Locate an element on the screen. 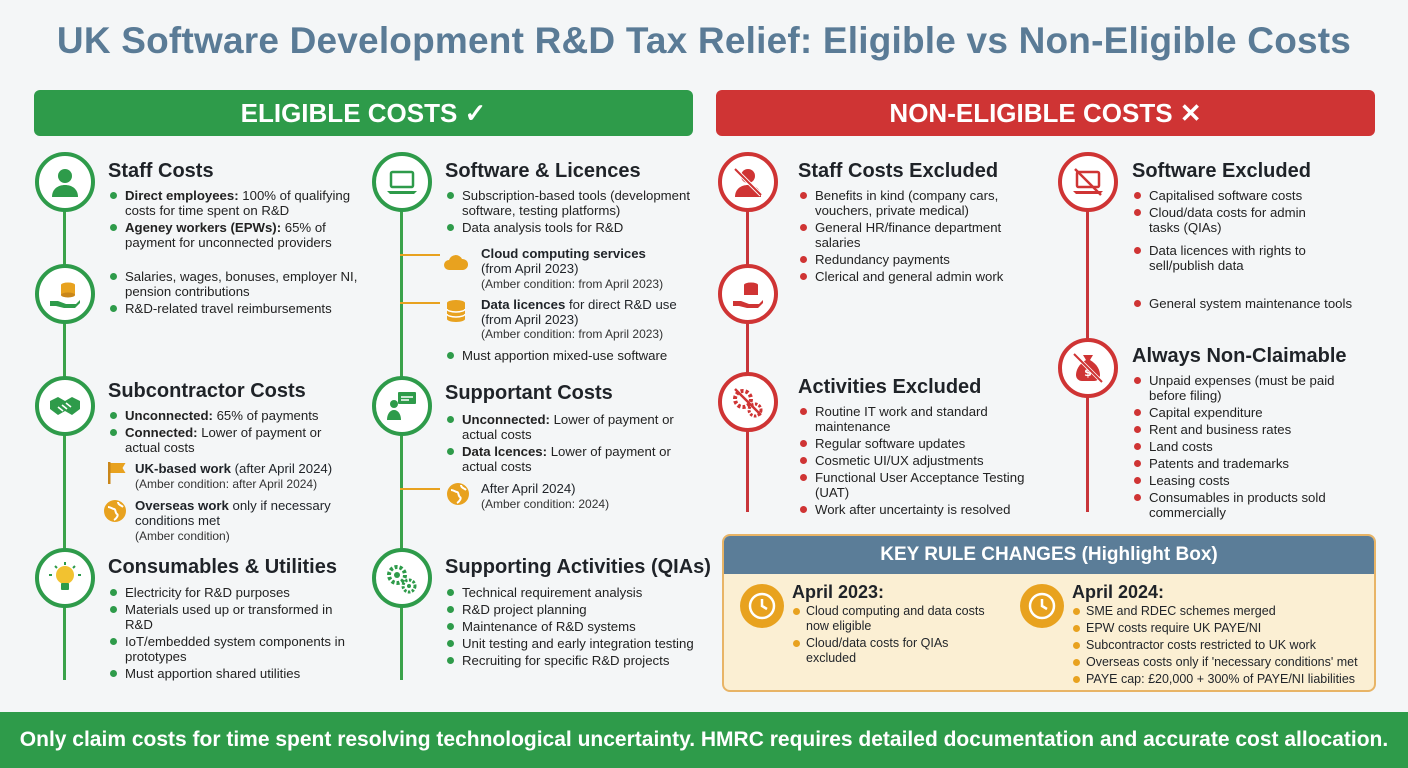  money-bag-icon: $ is located at coordinates (1088, 368).